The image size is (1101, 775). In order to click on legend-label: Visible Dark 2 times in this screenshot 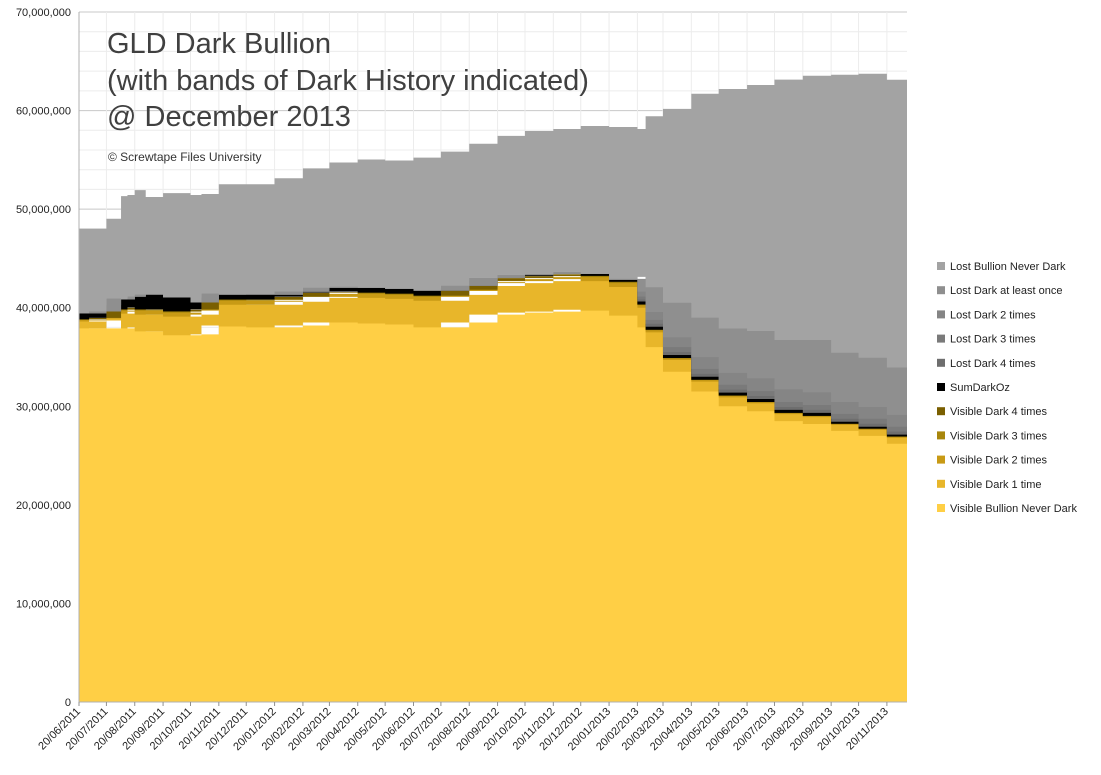, I will do `click(998, 461)`.